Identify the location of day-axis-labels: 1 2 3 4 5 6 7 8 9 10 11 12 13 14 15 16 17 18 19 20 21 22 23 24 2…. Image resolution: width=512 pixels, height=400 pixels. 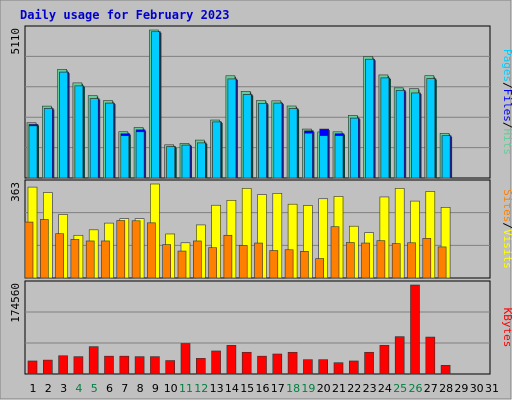
(265, 388).